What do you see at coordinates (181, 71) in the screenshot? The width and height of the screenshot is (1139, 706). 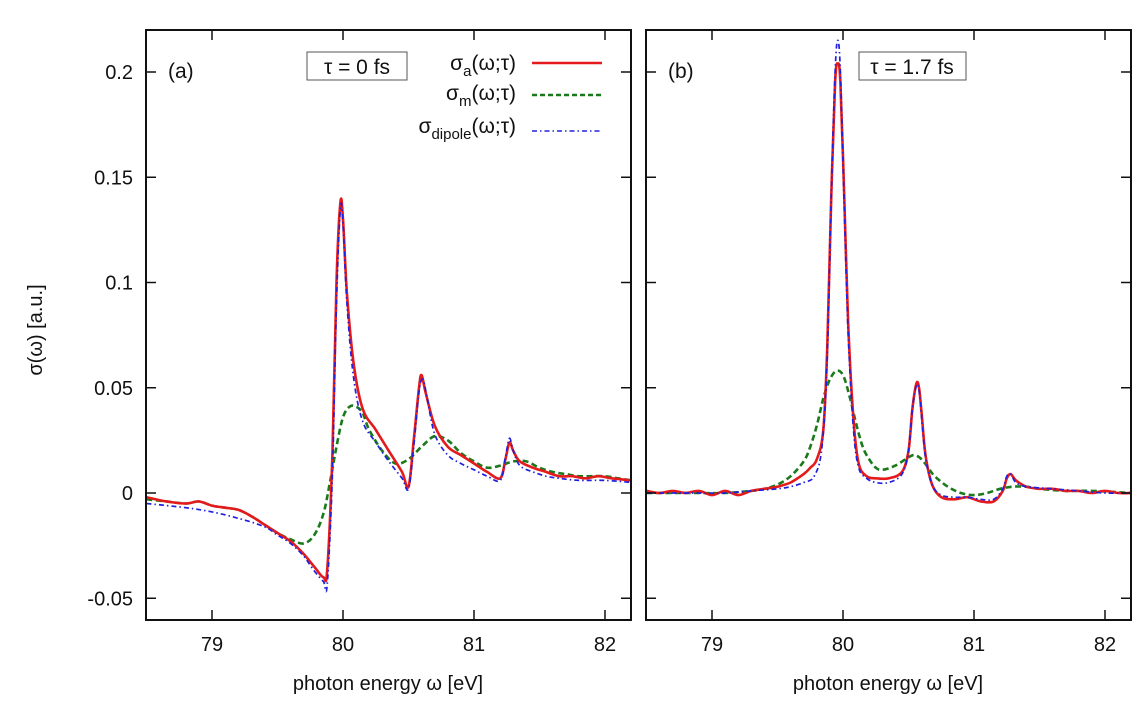 I see `panel-a-label: (a)` at bounding box center [181, 71].